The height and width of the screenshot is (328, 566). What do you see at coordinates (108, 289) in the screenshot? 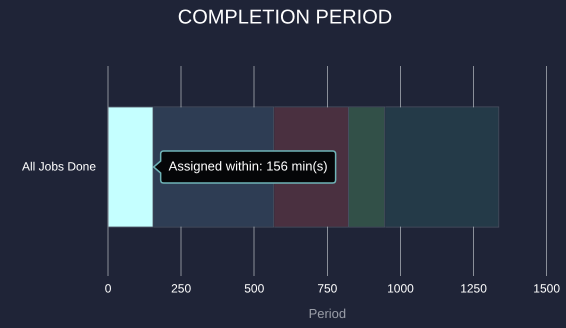
I see `x-tick-label: 0` at bounding box center [108, 289].